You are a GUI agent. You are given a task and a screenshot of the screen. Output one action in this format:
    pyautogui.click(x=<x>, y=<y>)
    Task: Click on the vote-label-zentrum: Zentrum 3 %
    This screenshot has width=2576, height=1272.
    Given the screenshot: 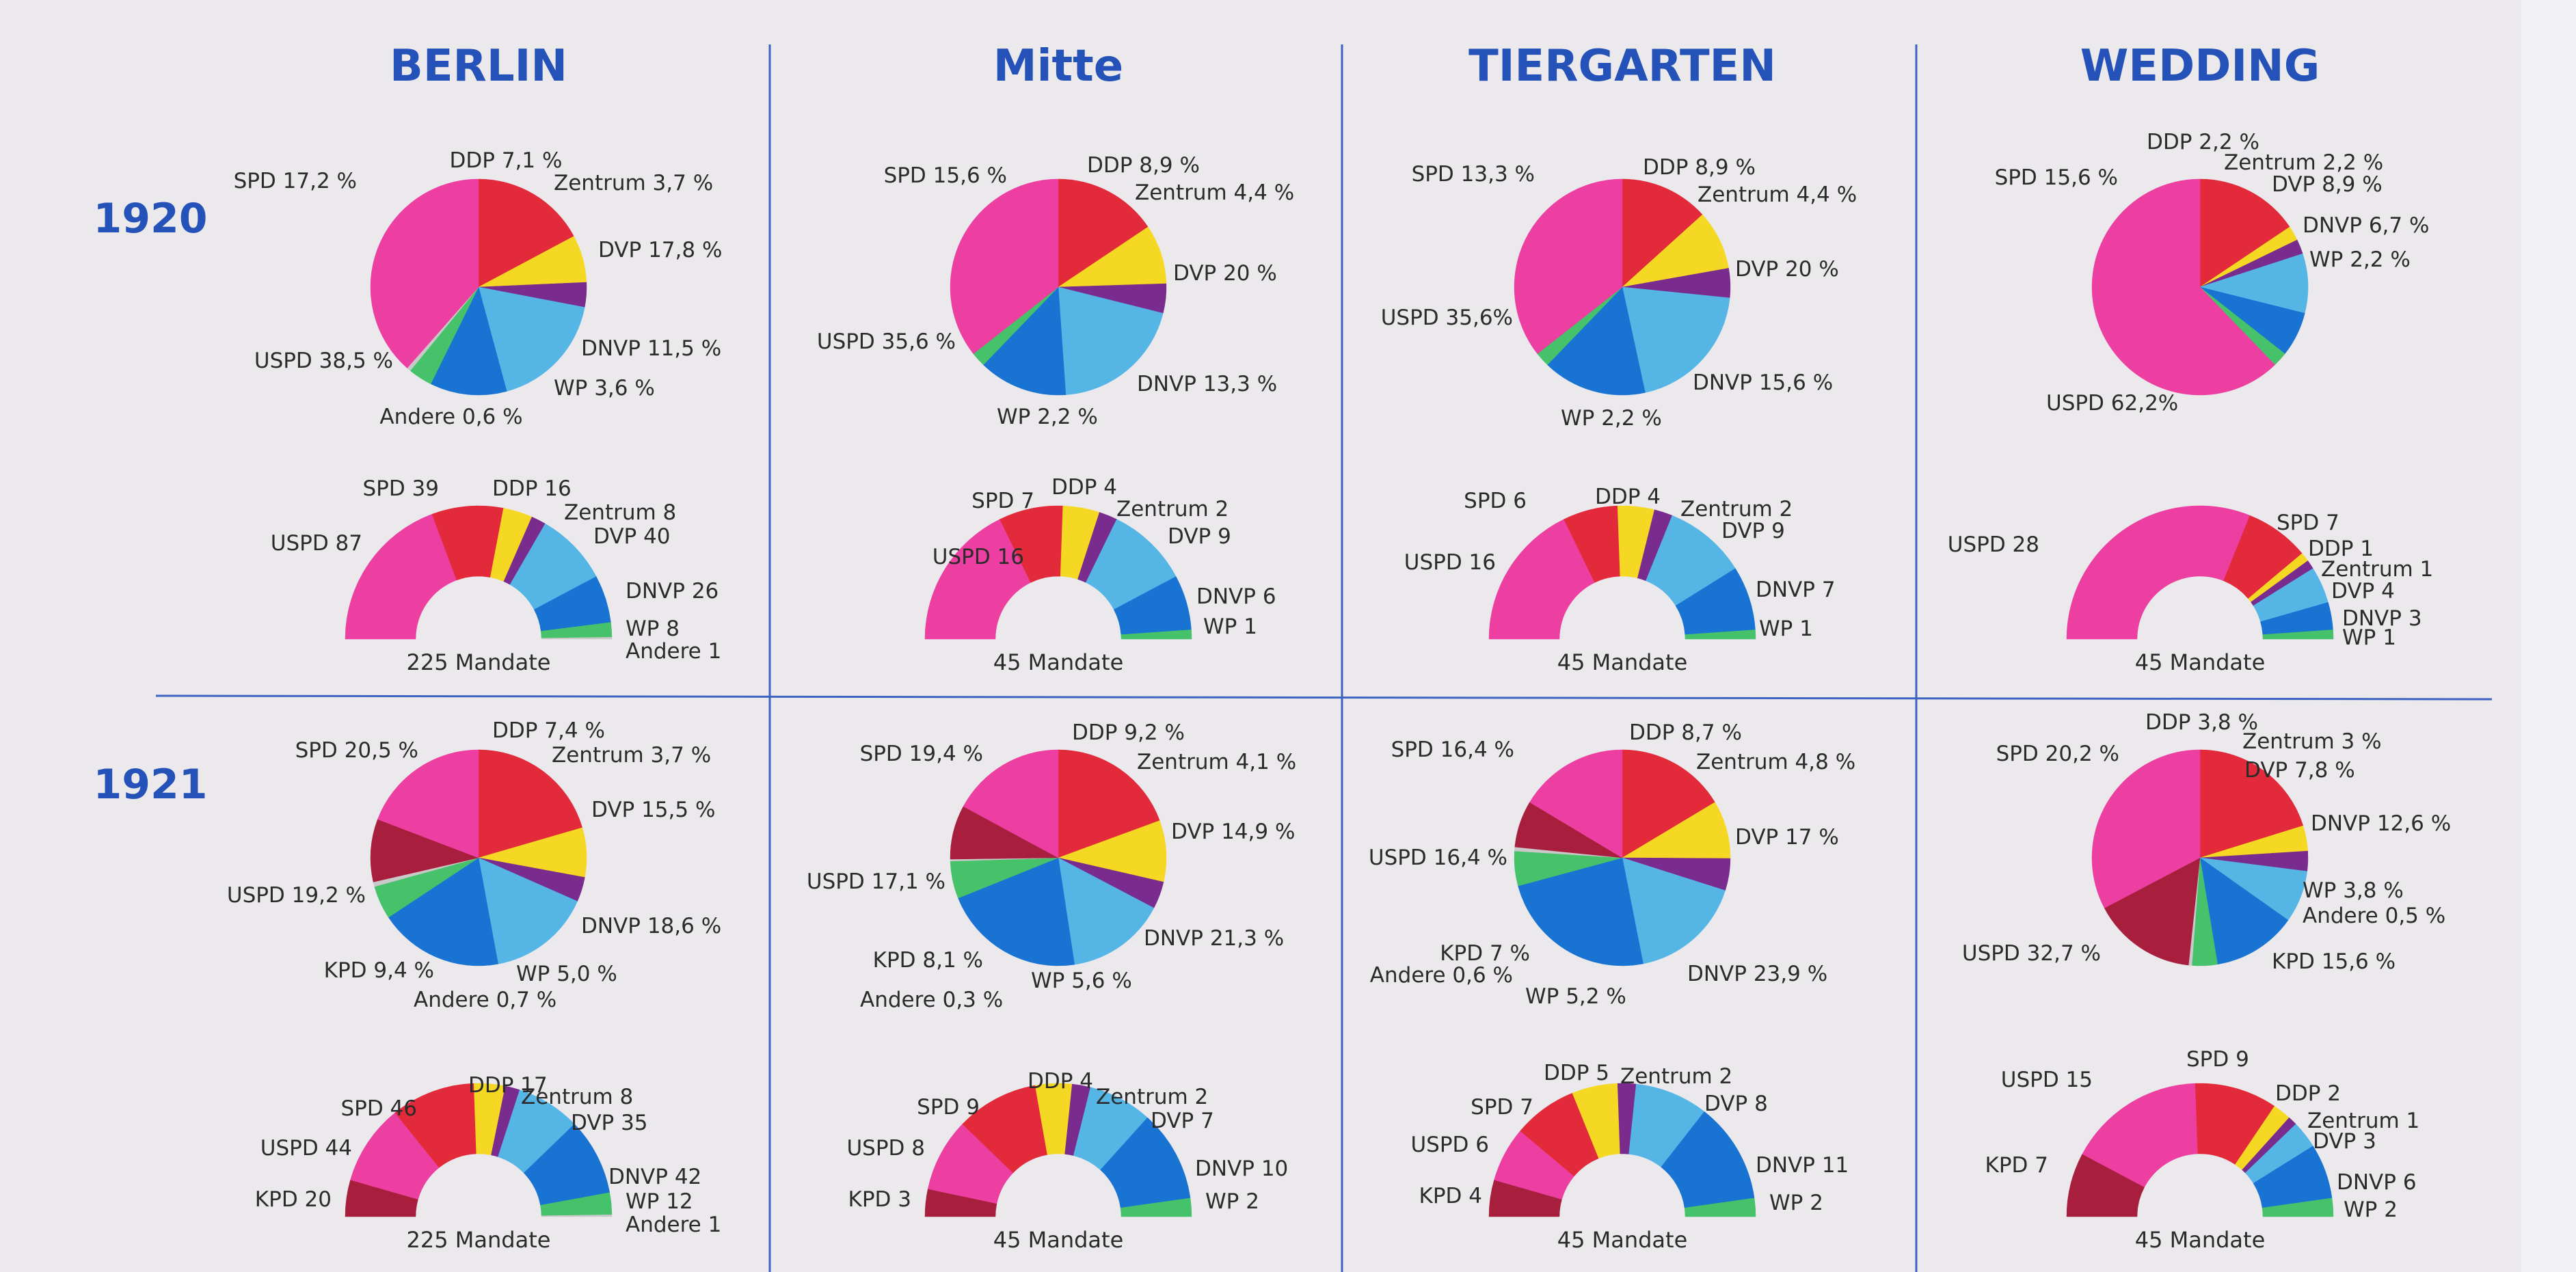 What is the action you would take?
    pyautogui.click(x=2312, y=741)
    